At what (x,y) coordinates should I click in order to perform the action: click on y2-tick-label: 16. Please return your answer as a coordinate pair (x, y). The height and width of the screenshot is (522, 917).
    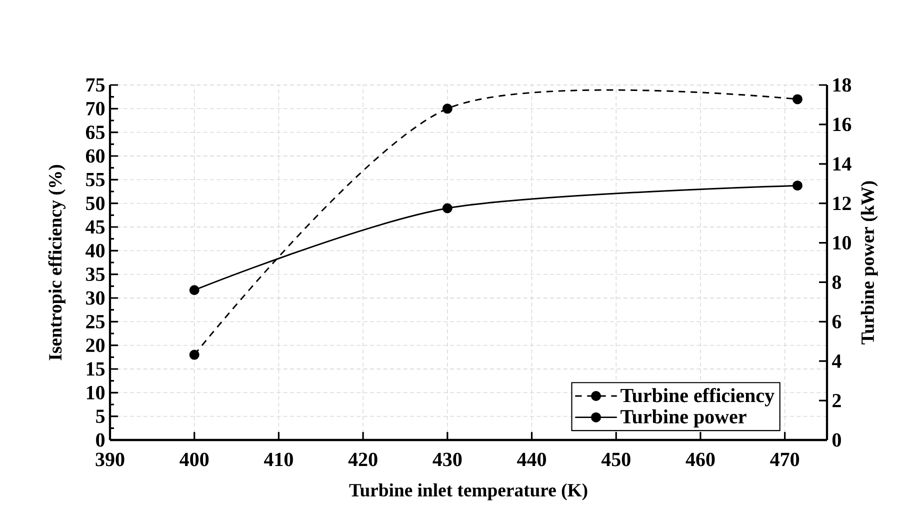
    Looking at the image, I should click on (842, 125).